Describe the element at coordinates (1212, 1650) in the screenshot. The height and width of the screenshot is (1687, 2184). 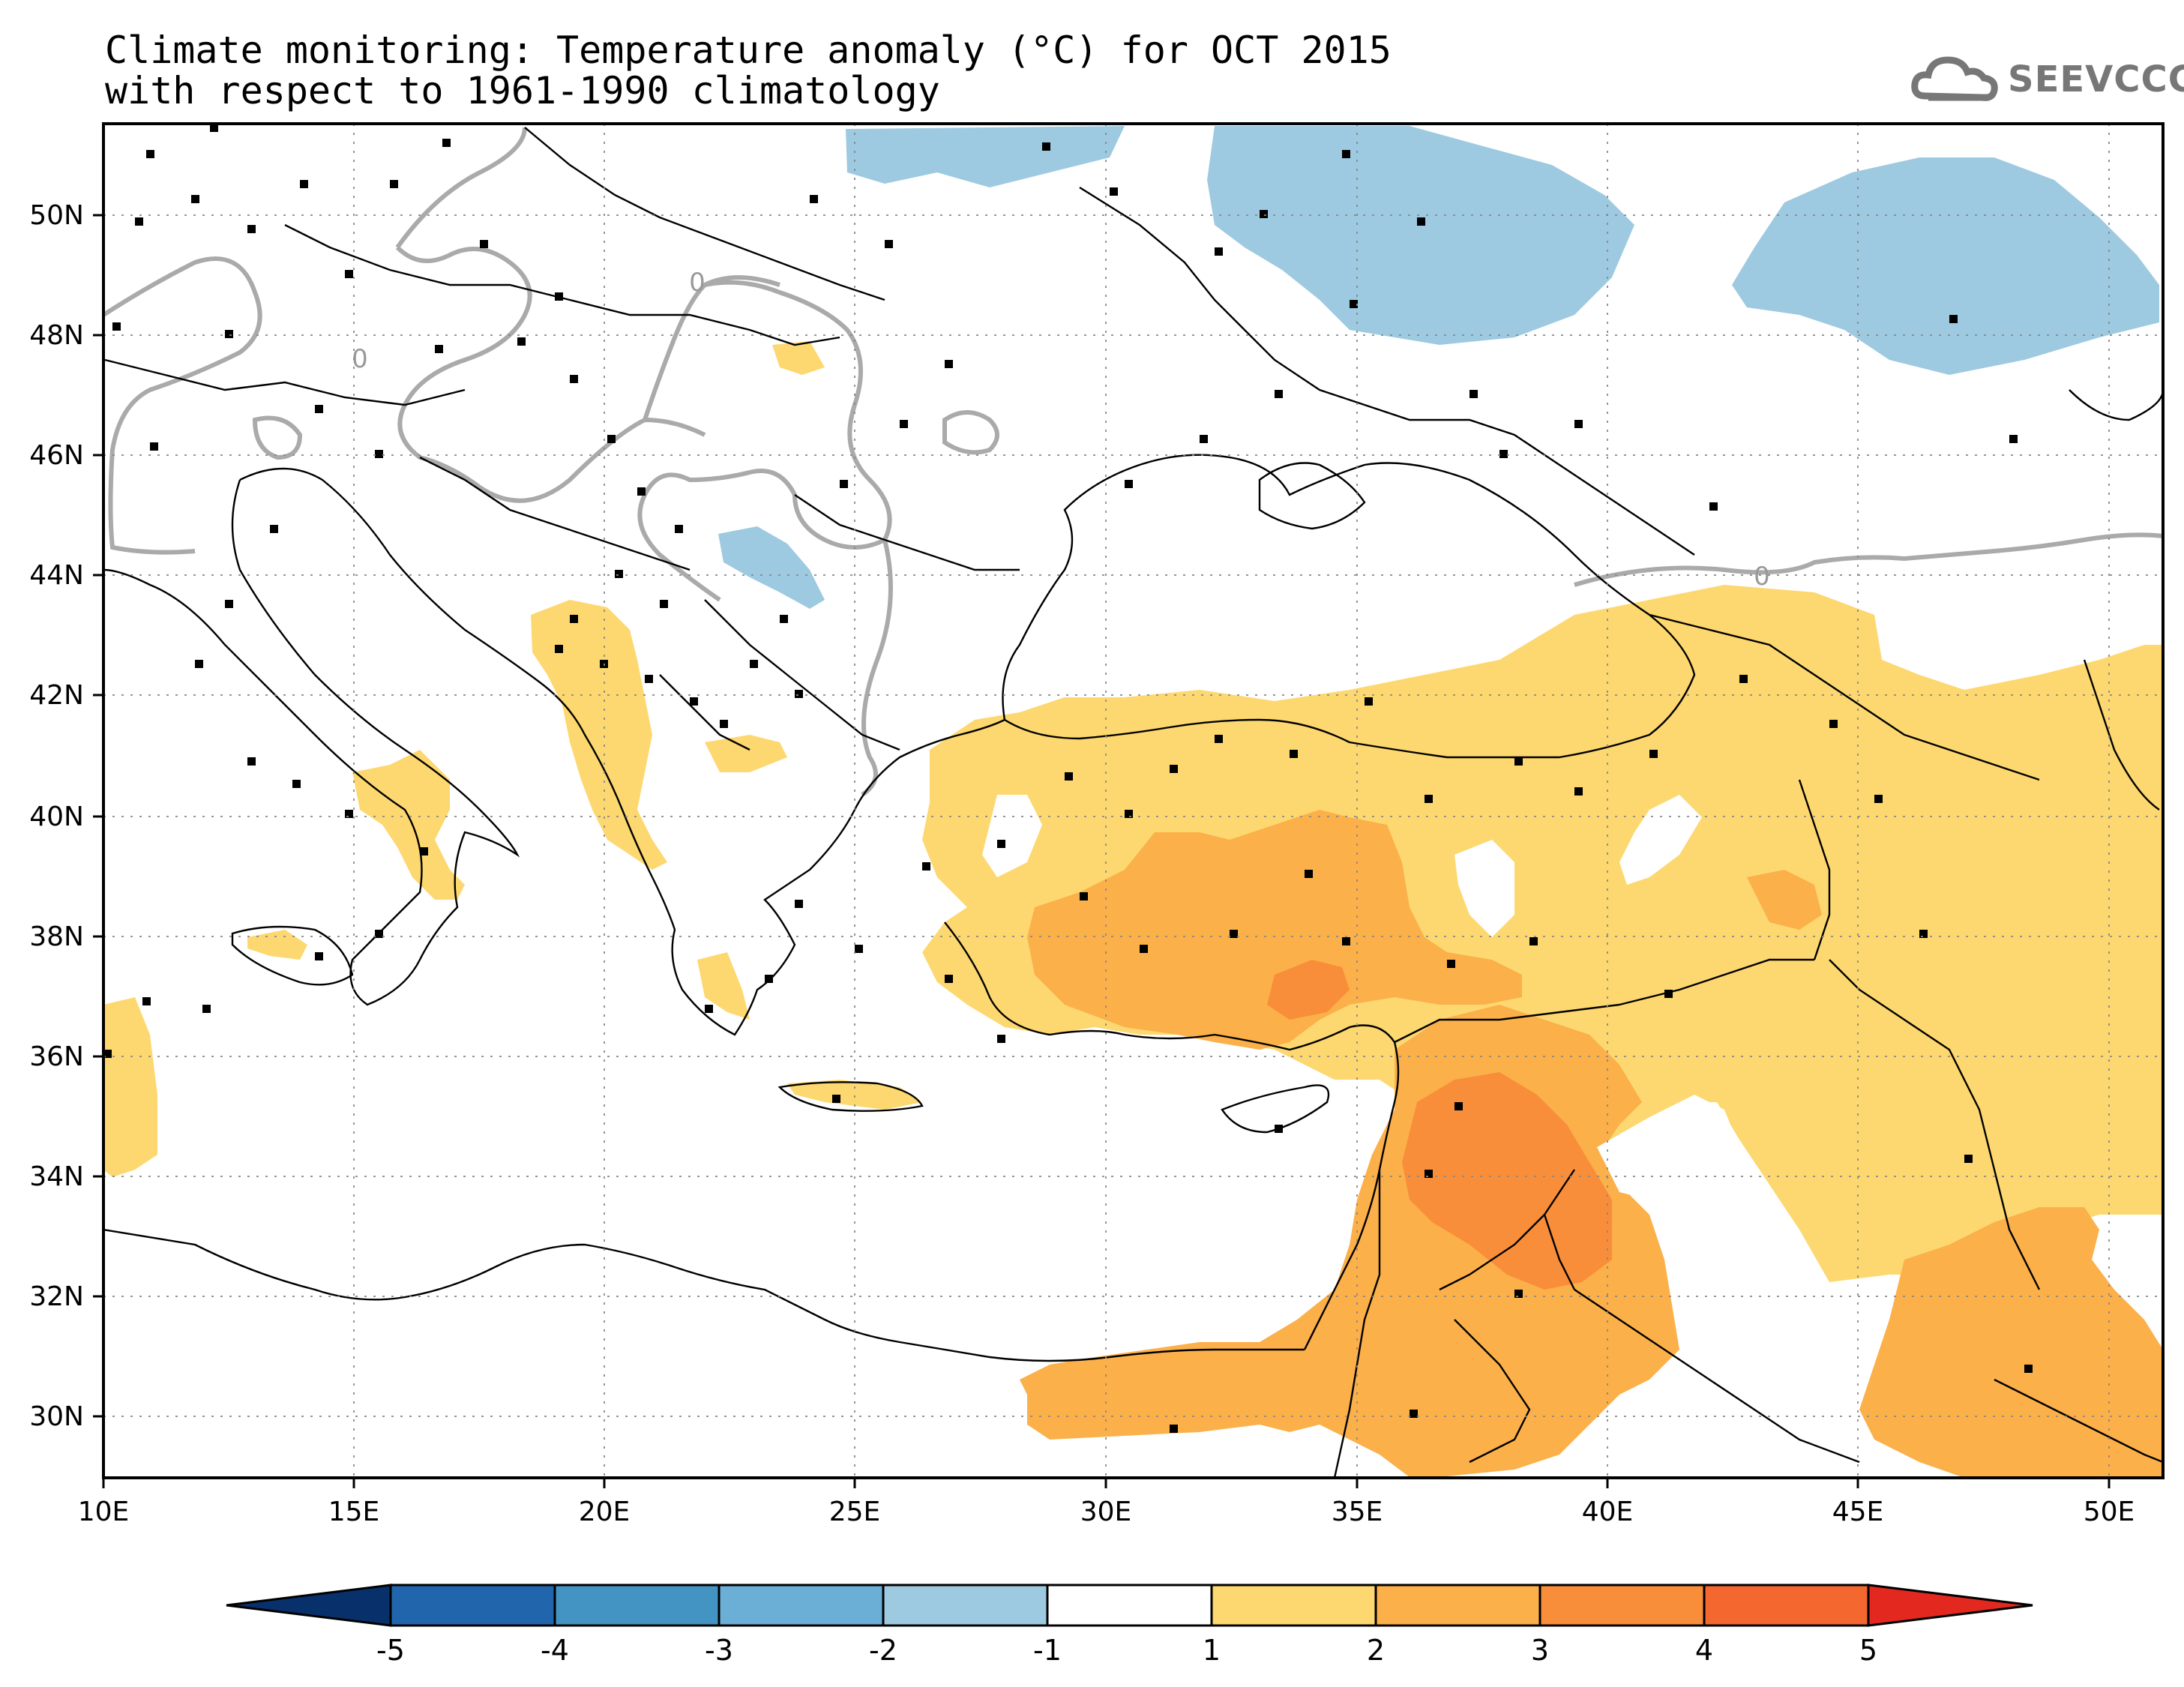
I see `colorbar-label-5: 1` at that location.